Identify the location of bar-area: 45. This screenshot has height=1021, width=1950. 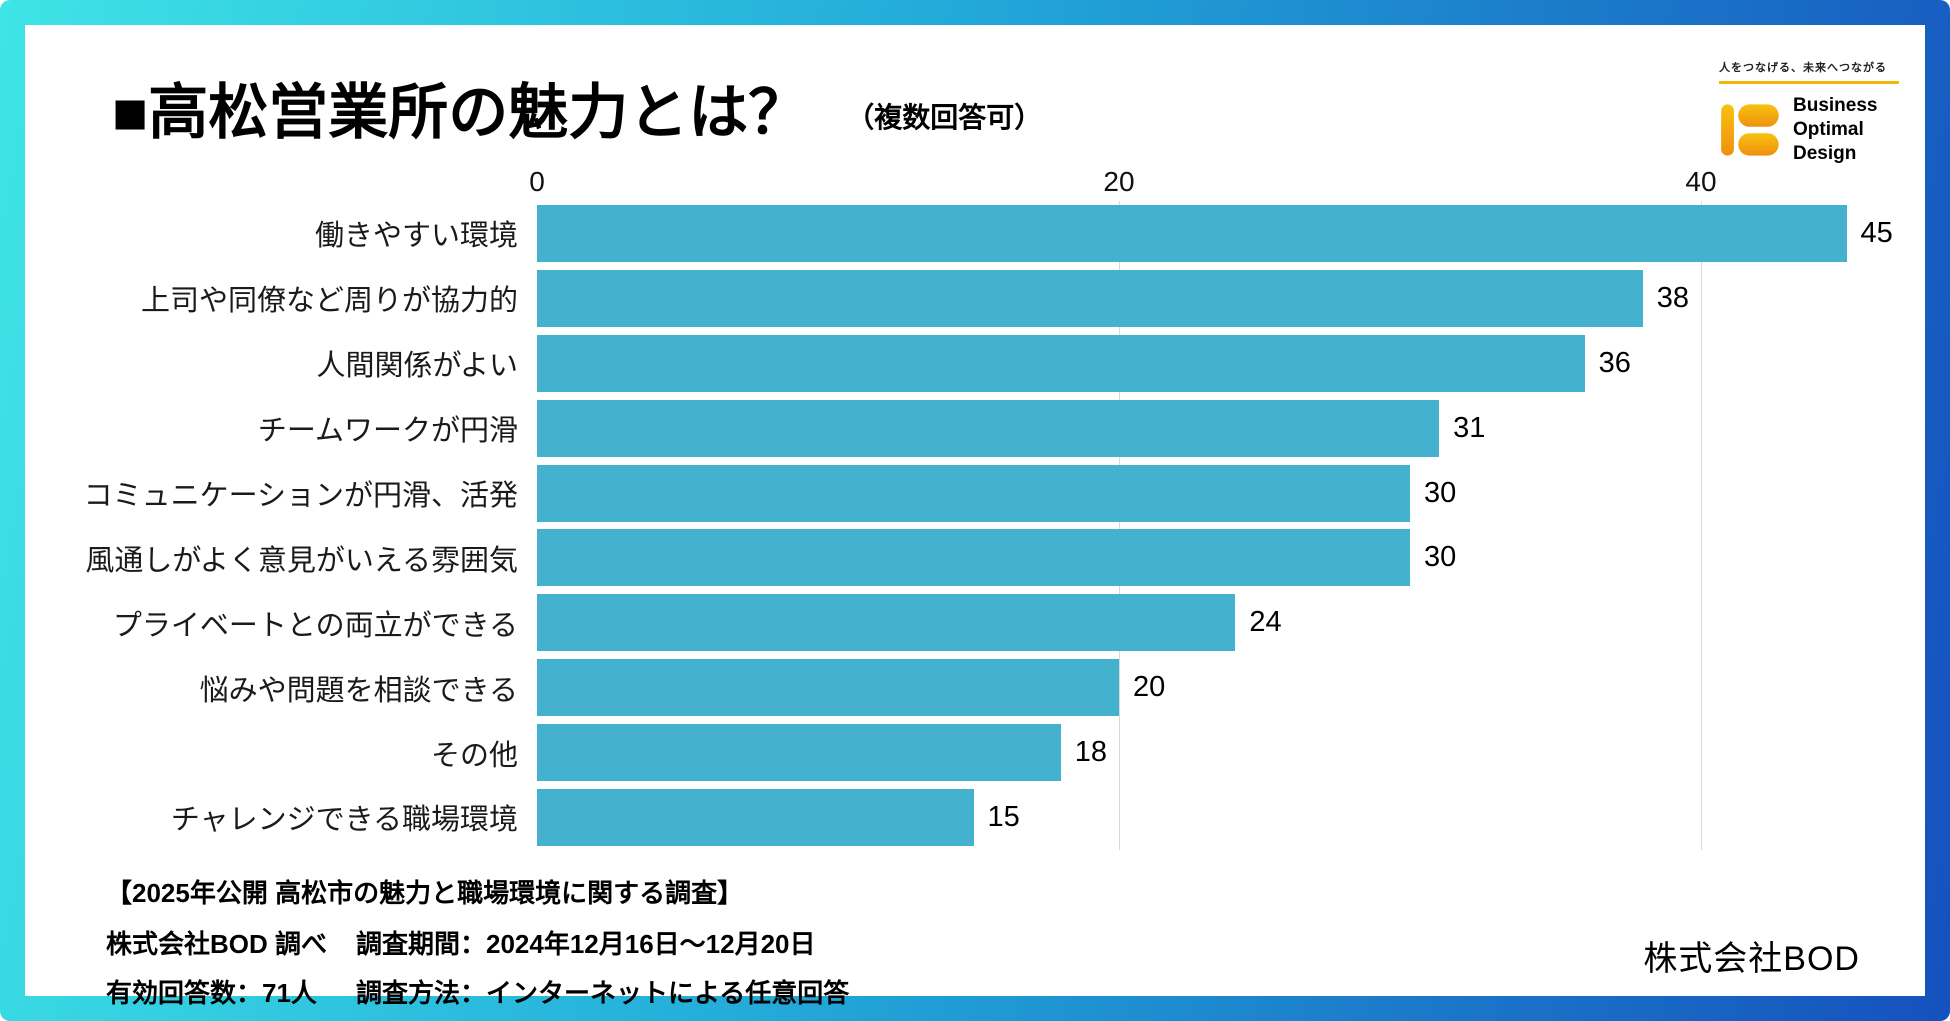
(1231, 233).